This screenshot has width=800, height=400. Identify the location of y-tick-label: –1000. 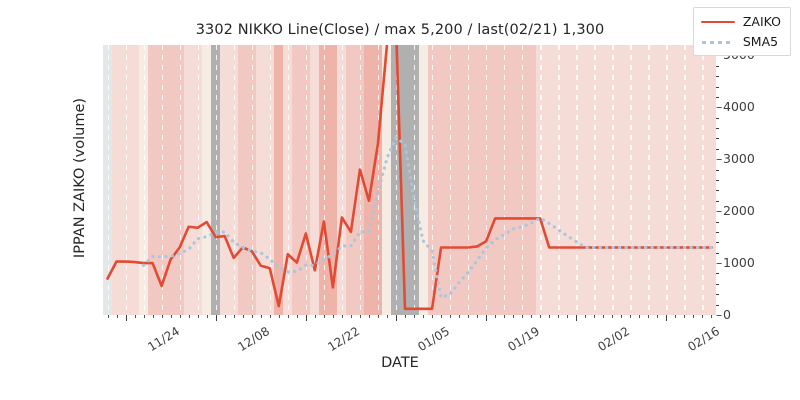
(735, 263).